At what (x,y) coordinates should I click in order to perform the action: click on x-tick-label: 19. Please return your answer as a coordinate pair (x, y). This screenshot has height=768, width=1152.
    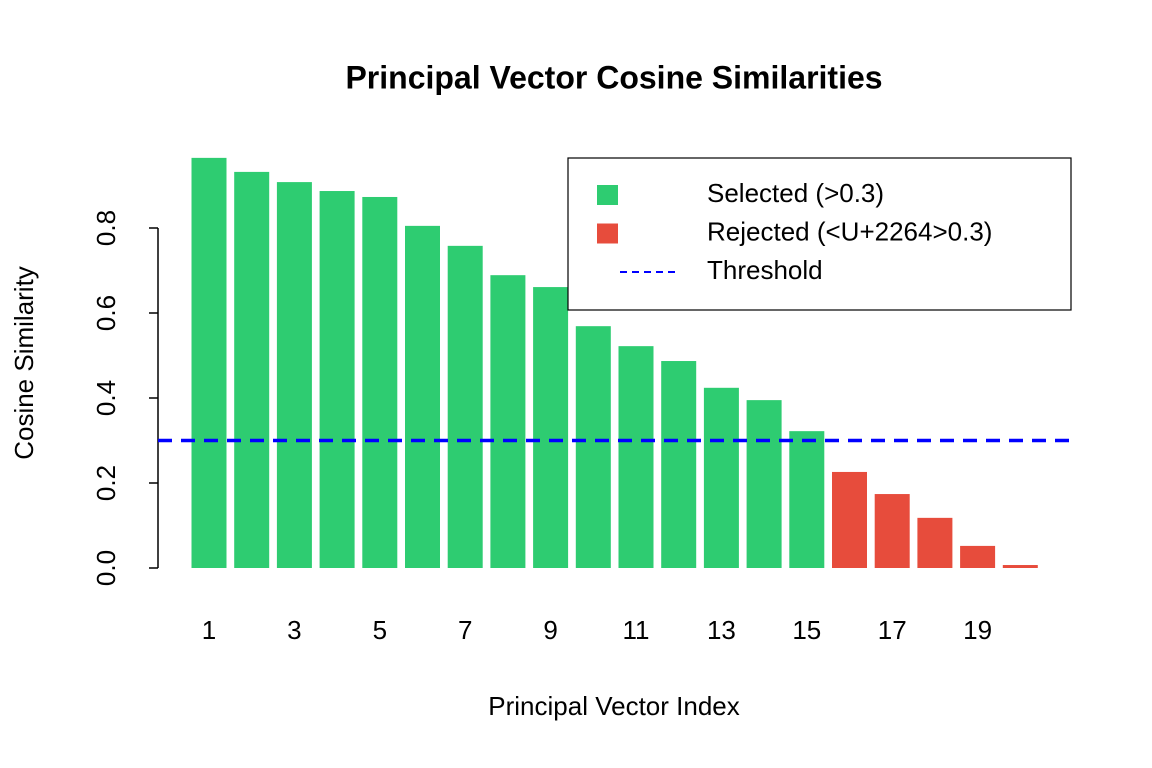
    Looking at the image, I should click on (977, 630).